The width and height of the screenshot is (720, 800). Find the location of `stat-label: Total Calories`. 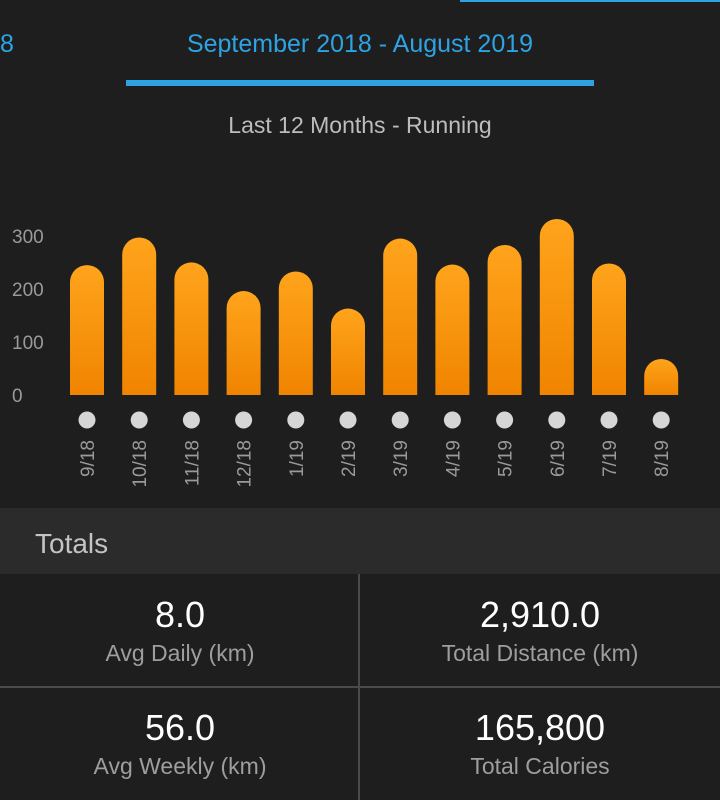

stat-label: Total Calories is located at coordinates (540, 766).